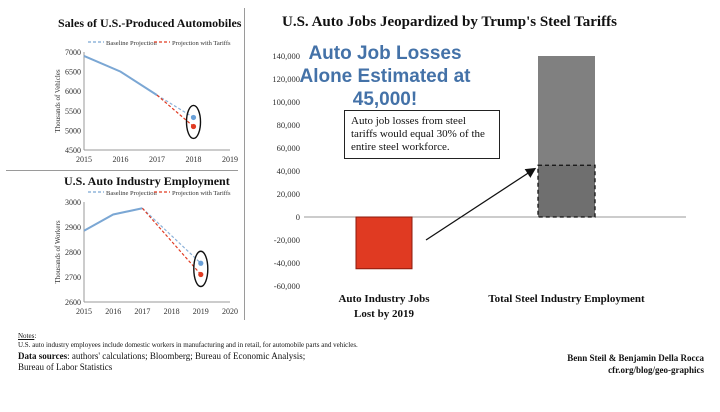  What do you see at coordinates (481, 204) in the screenshot?
I see `comparison-arrow` at bounding box center [481, 204].